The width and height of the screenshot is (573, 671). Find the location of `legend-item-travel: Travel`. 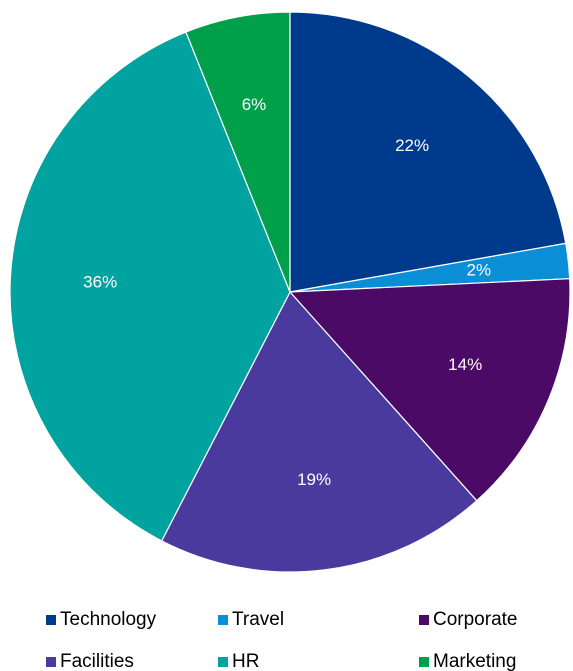

legend-item-travel: Travel is located at coordinates (251, 619).